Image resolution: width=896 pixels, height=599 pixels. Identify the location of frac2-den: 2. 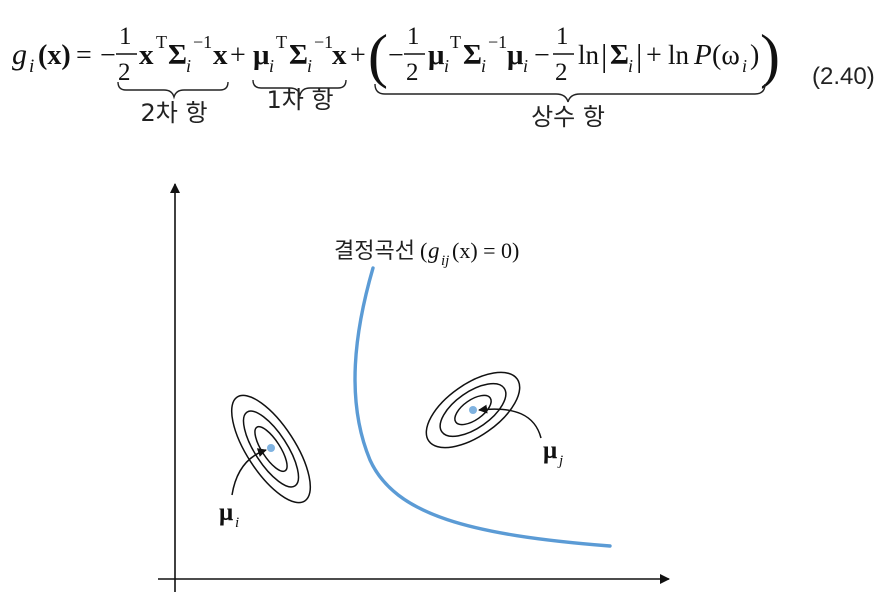
(412, 72).